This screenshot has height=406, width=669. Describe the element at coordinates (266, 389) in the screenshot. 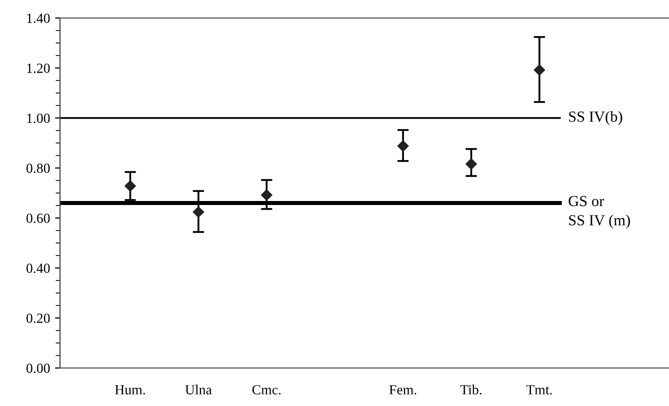

I see `x-tick-label: Cmc.` at that location.